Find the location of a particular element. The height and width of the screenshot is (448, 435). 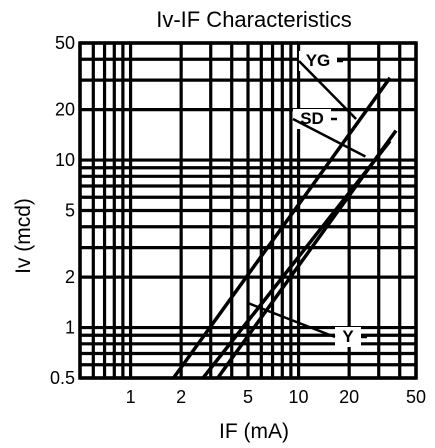

y-tick-label: 5 is located at coordinates (70, 211).